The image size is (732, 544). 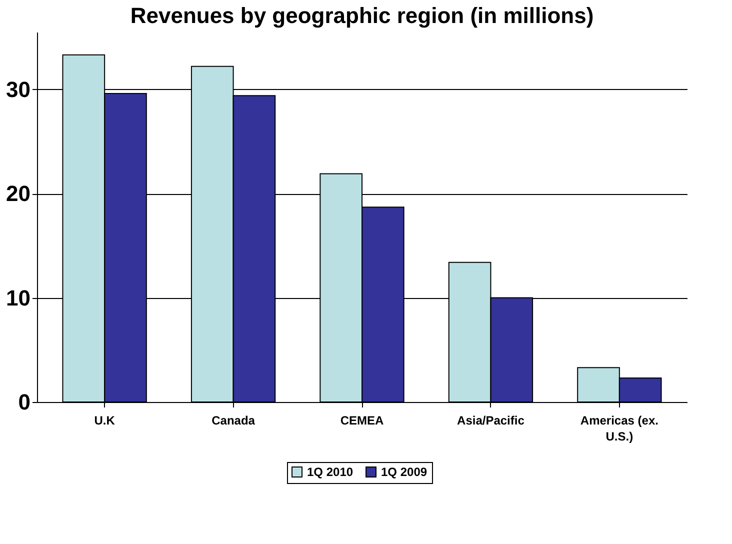 What do you see at coordinates (491, 421) in the screenshot?
I see `x-tick-label: Asia/Pacific` at bounding box center [491, 421].